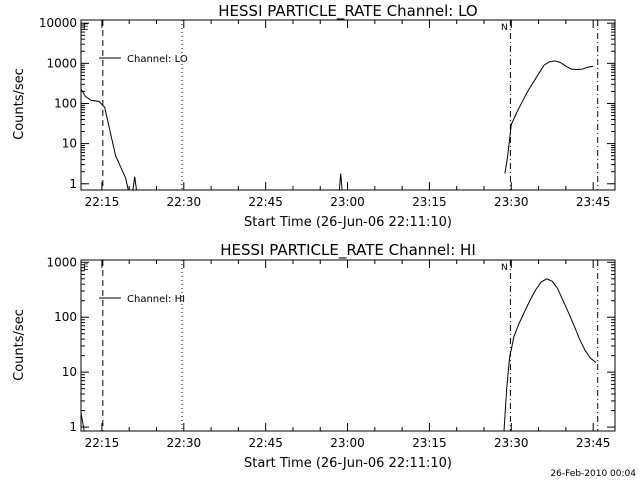 This screenshot has height=480, width=640. I want to click on chart-title-lo: HESSI PARTICLE_RATE Channel: LO, so click(347, 11).